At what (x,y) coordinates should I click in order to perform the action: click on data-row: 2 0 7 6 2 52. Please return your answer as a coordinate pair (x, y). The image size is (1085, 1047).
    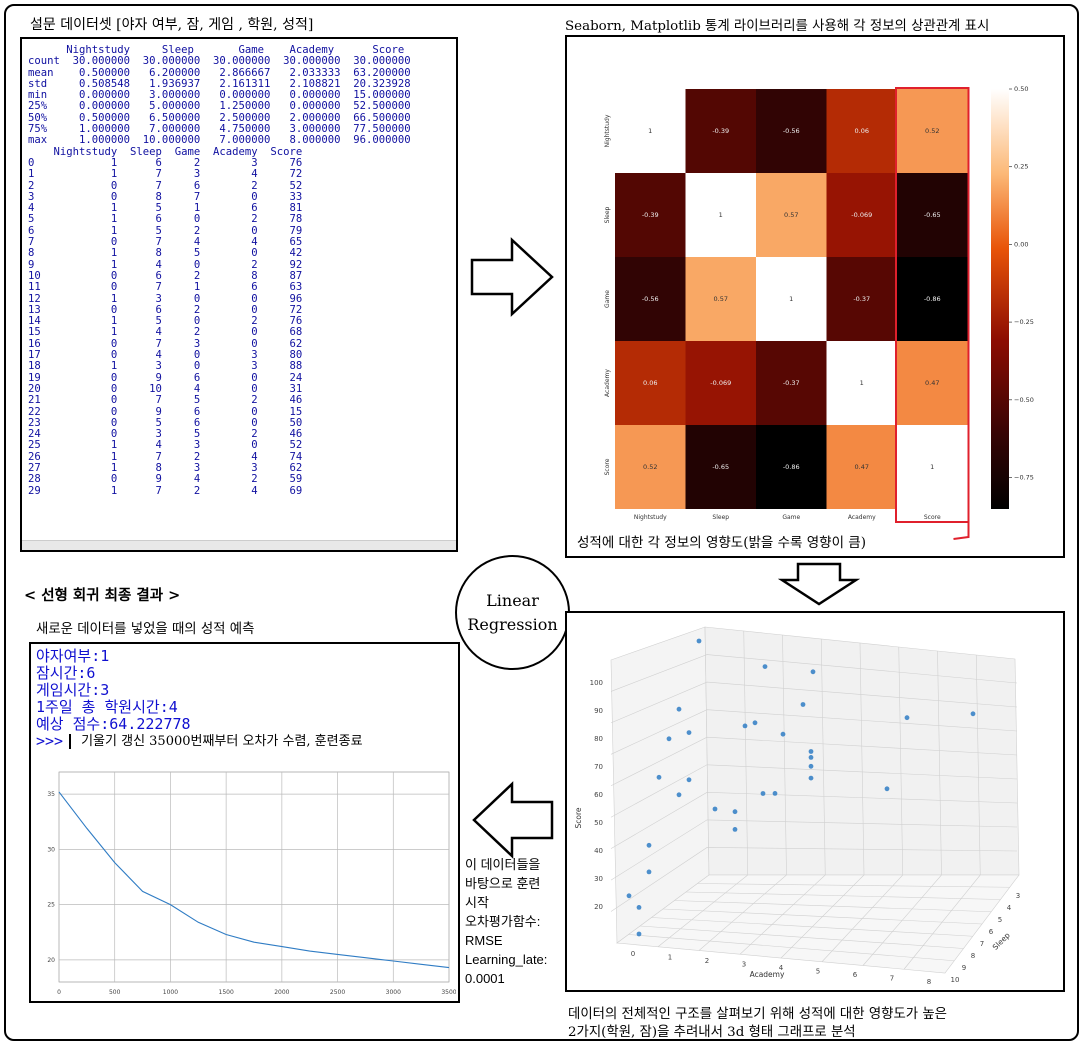
    Looking at the image, I should click on (165, 185).